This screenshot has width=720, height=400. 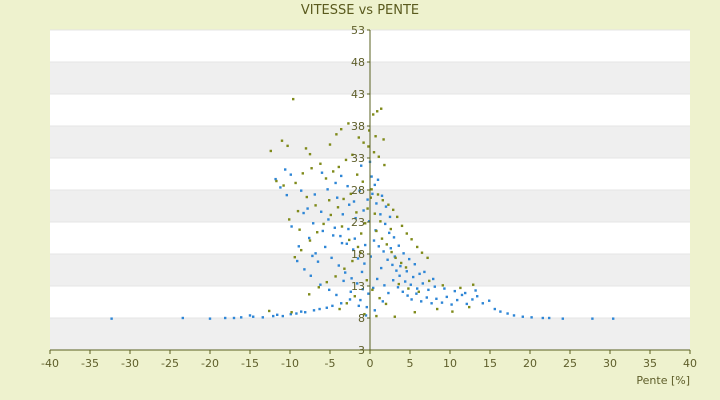 I want to click on y-tick-label: 18, so click(x=358, y=254).